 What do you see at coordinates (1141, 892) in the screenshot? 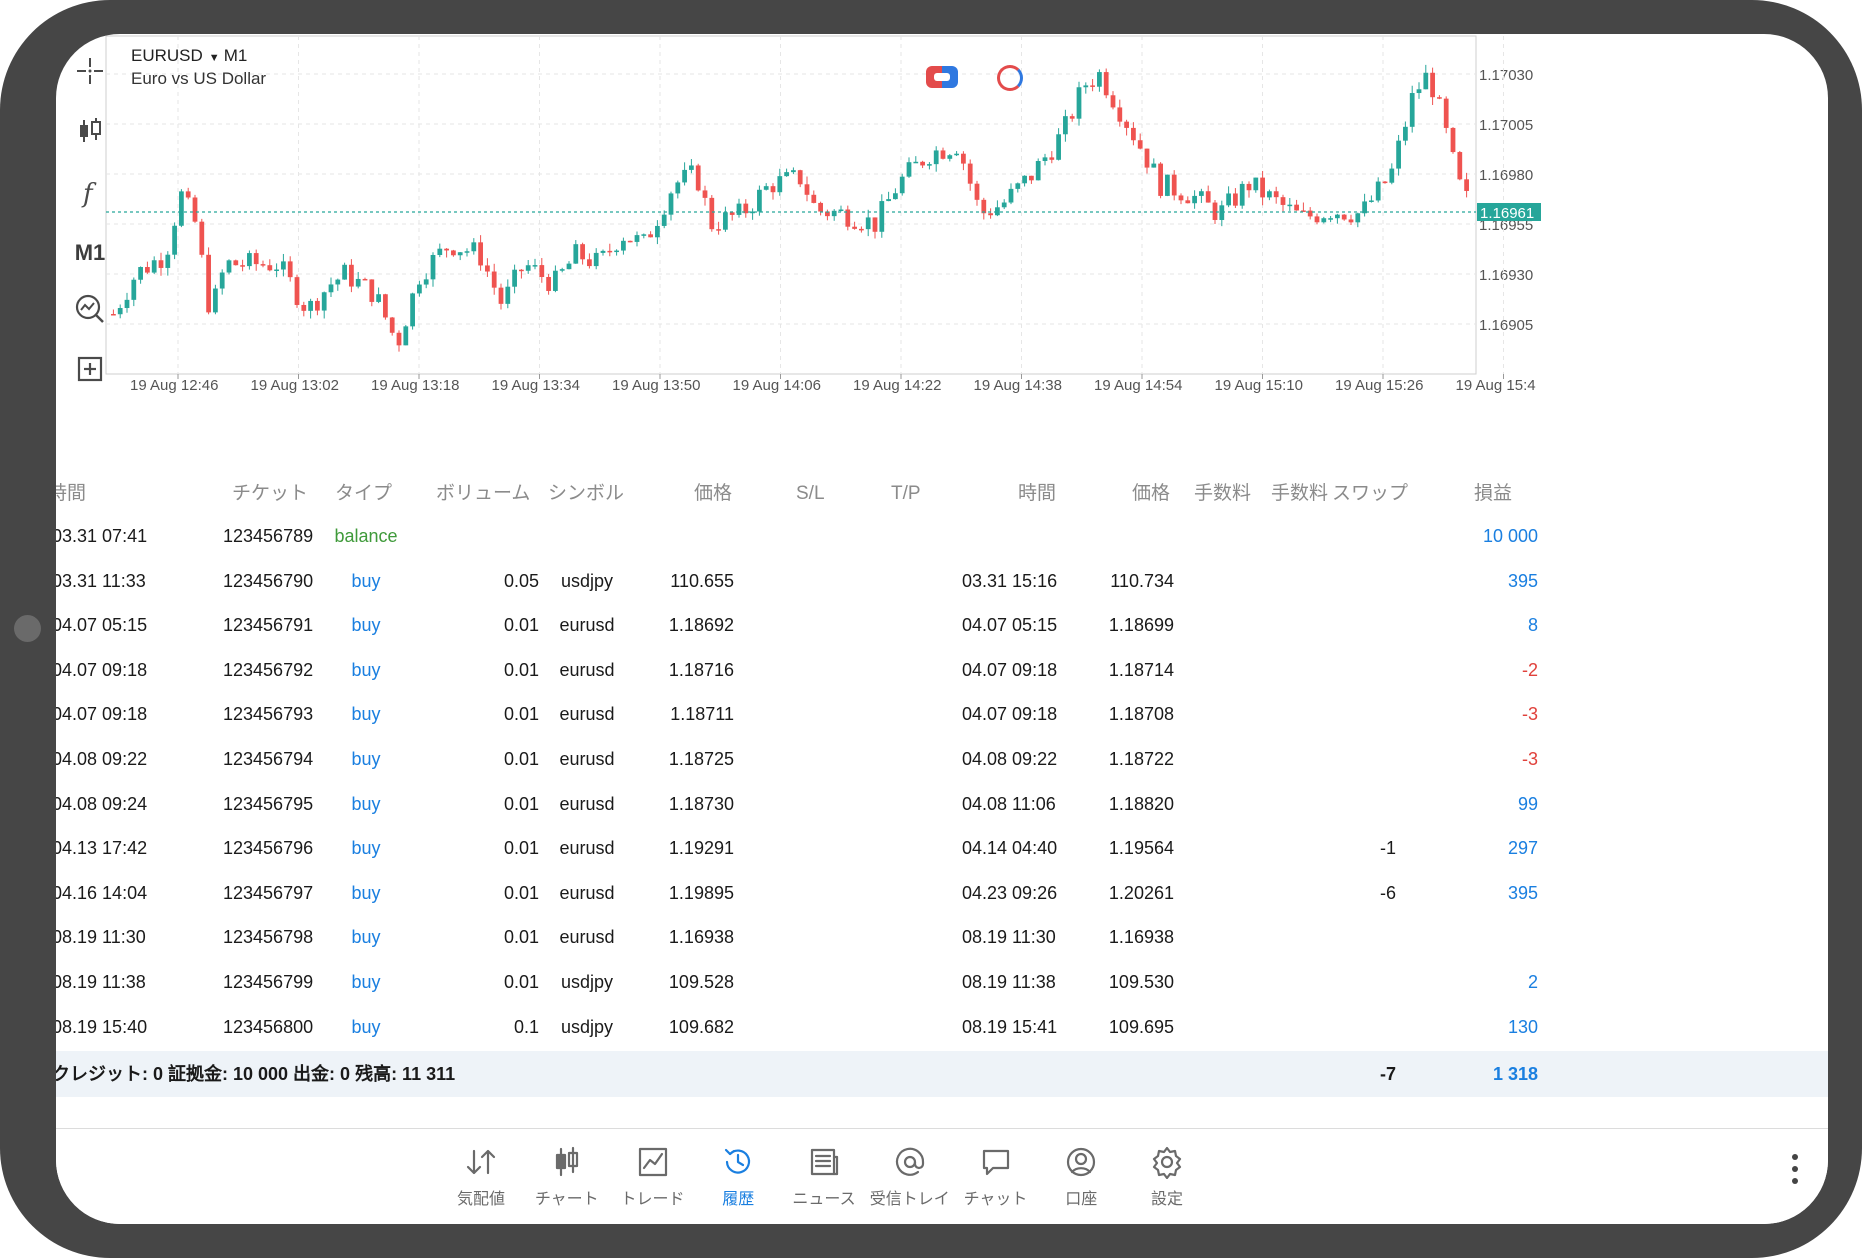
I see `cell-price-close: 1.20261` at bounding box center [1141, 892].